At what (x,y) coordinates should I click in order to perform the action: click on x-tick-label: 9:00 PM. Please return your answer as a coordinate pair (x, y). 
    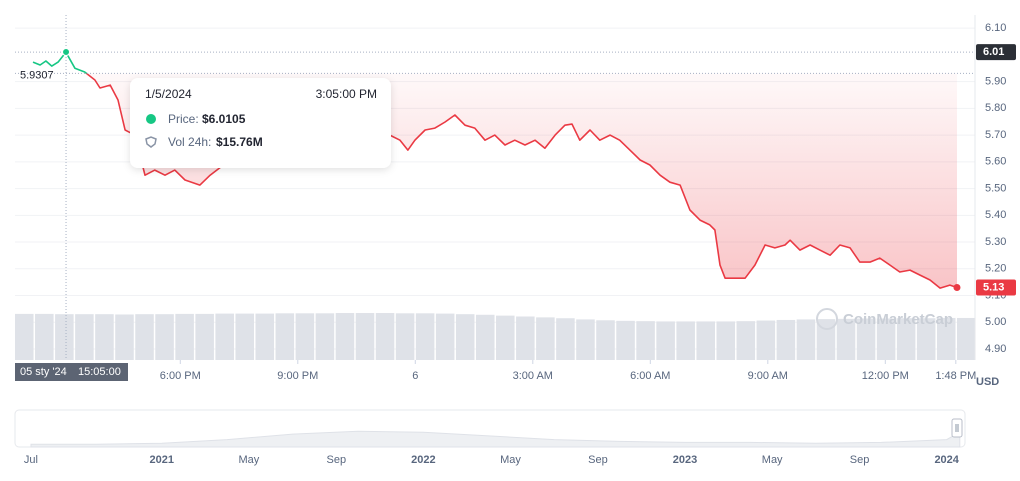
    Looking at the image, I should click on (297, 376).